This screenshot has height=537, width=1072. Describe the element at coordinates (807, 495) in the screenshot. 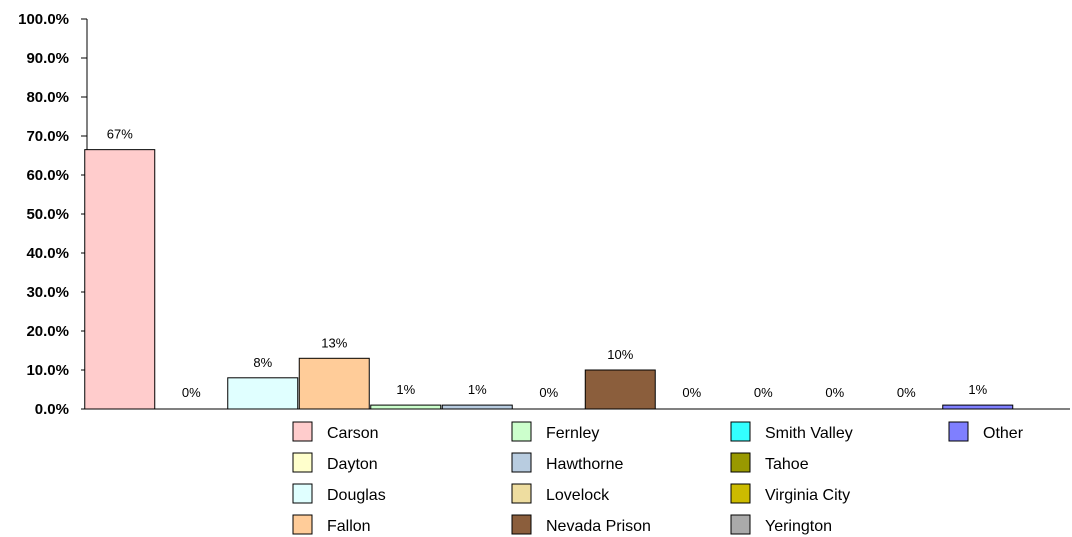

I see `legend-label: Virginia City` at that location.